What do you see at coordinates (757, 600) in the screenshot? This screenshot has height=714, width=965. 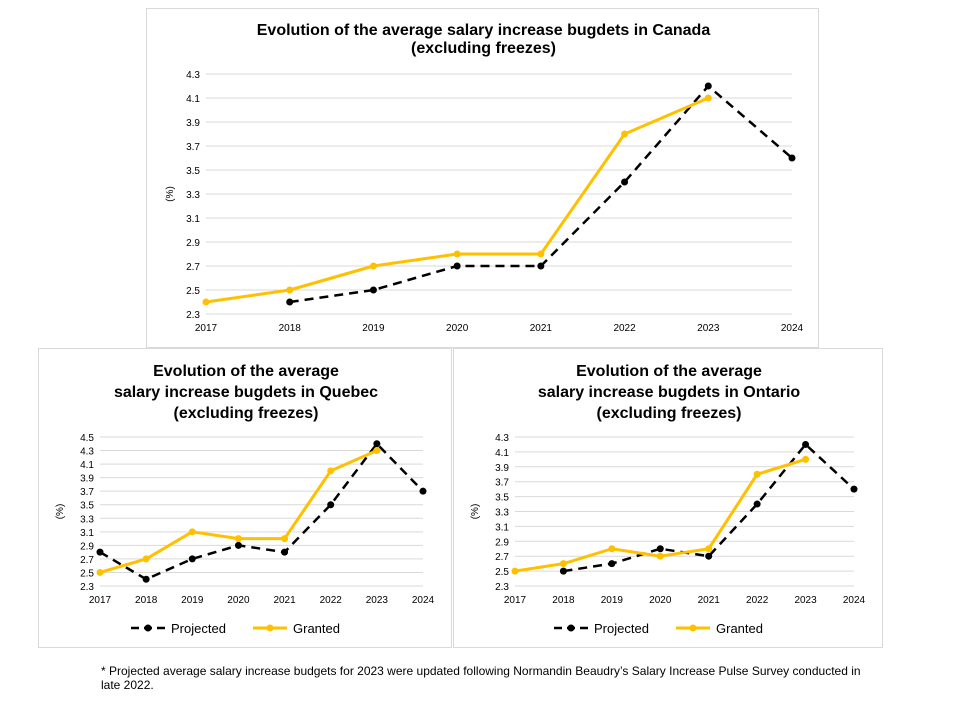 I see `ontario-xtick-label: 2022` at bounding box center [757, 600].